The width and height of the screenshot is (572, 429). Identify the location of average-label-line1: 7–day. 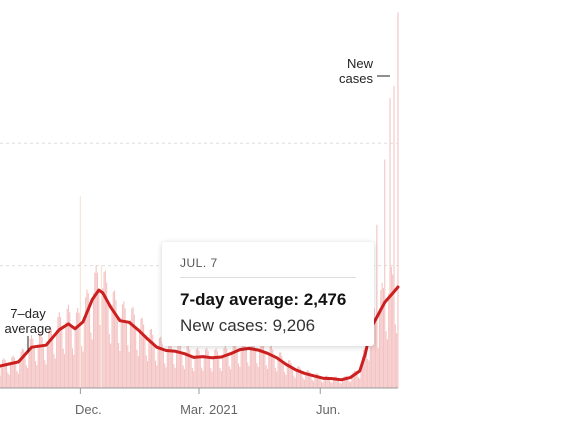
(28, 313).